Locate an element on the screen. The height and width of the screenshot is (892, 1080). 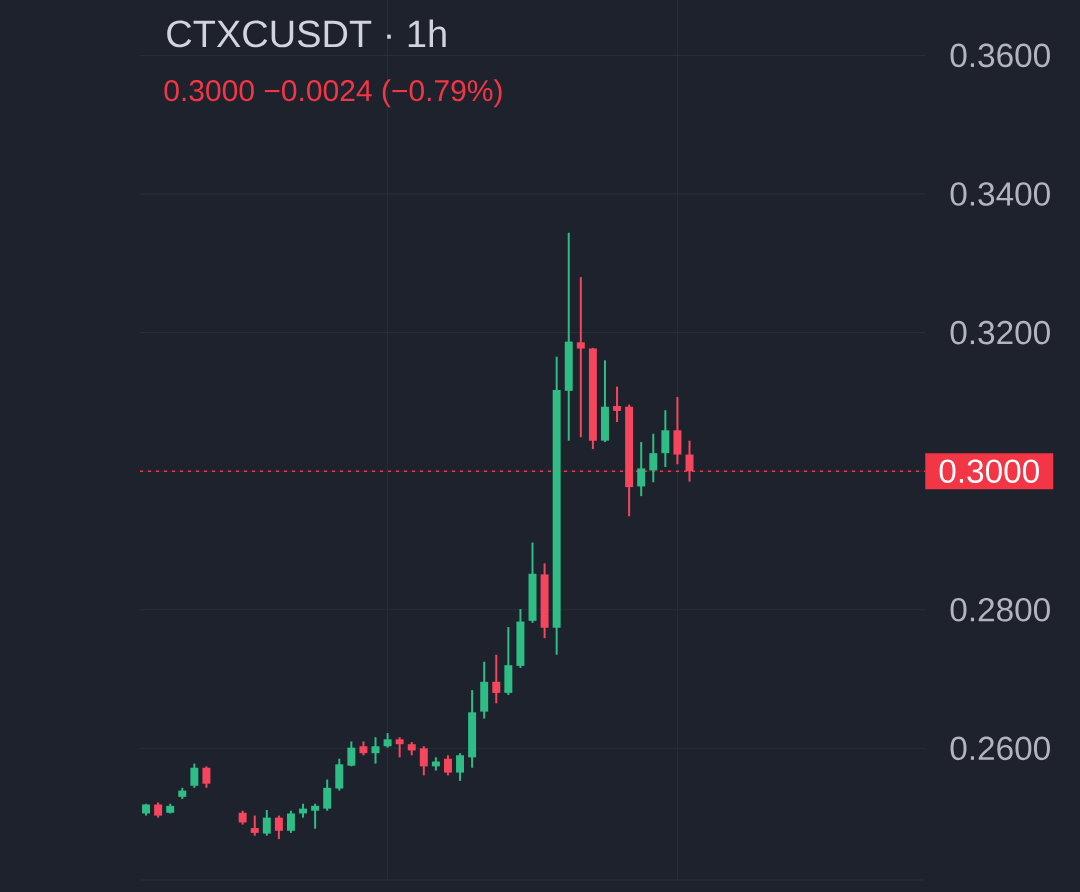
y-tick-label: 0.3400 is located at coordinates (1000, 194).